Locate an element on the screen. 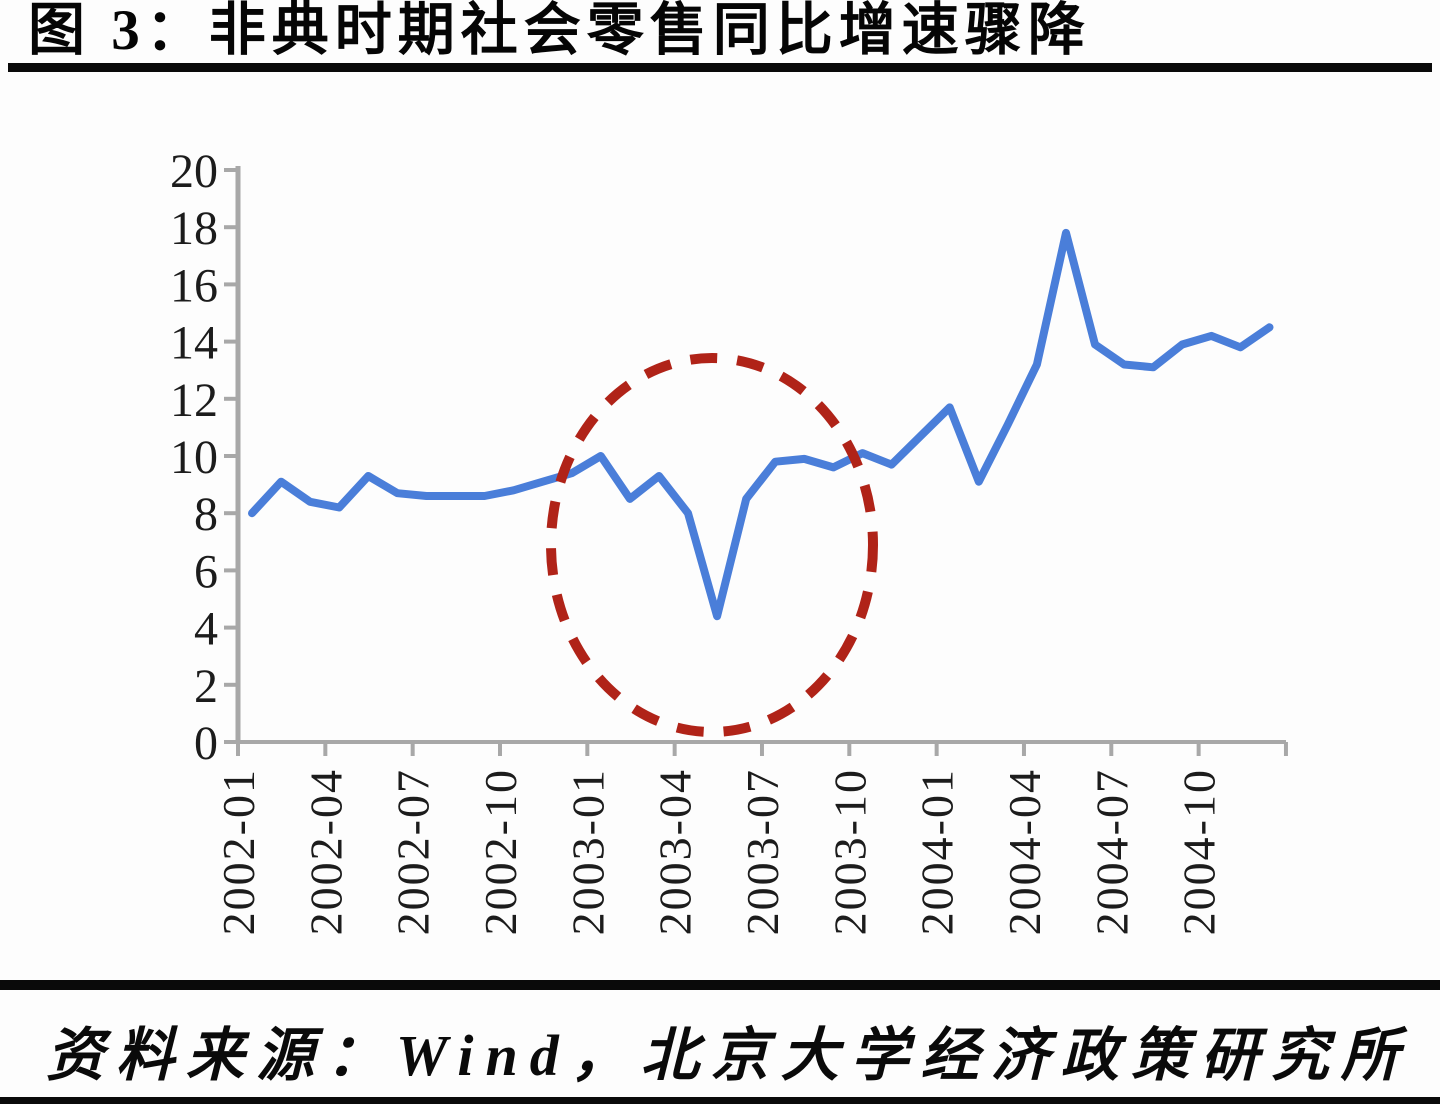 Image resolution: width=1440 pixels, height=1104 pixels. y-tick-label: 10 is located at coordinates (194, 457).